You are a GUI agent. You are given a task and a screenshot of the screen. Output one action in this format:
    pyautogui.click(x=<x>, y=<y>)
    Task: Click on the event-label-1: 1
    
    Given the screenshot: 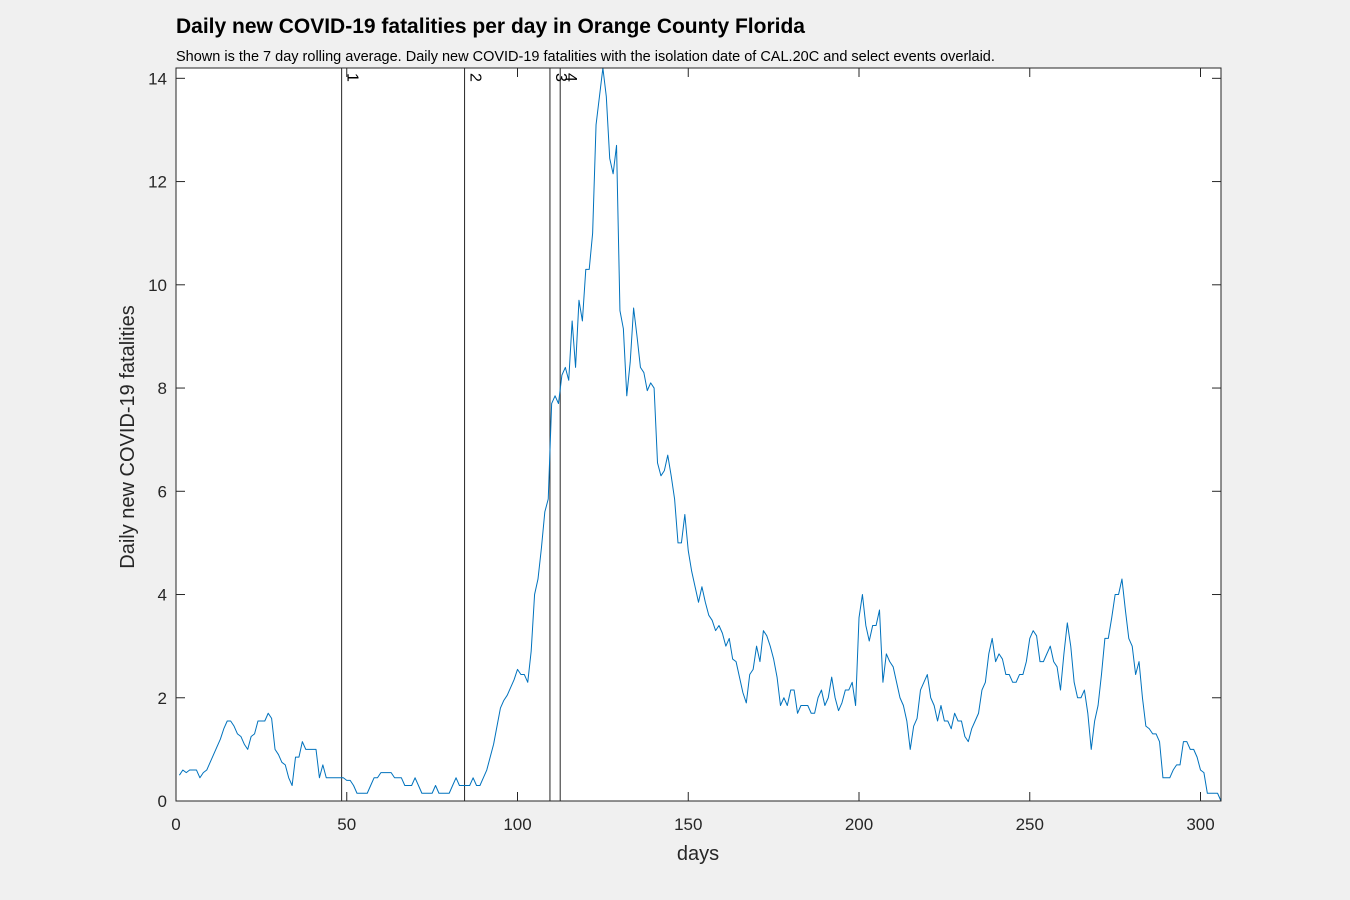 What is the action you would take?
    pyautogui.click(x=352, y=77)
    